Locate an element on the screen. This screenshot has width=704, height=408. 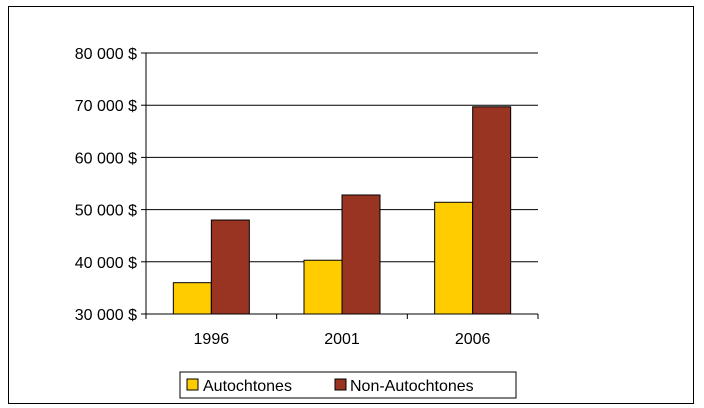
bar-non-autochtones-2001 is located at coordinates (361, 254).